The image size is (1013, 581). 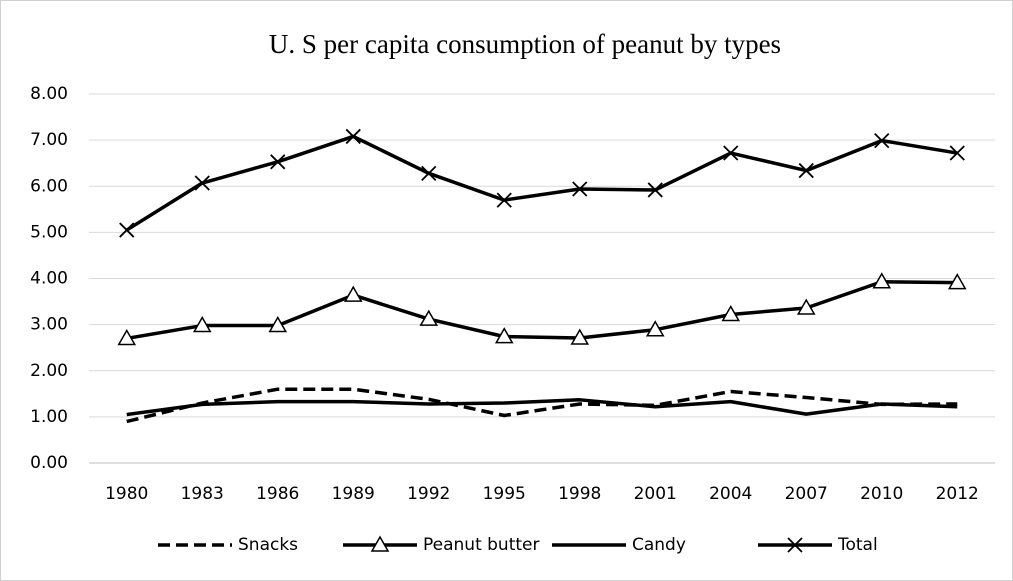 I want to click on x-tick-label: 2012, so click(x=957, y=494).